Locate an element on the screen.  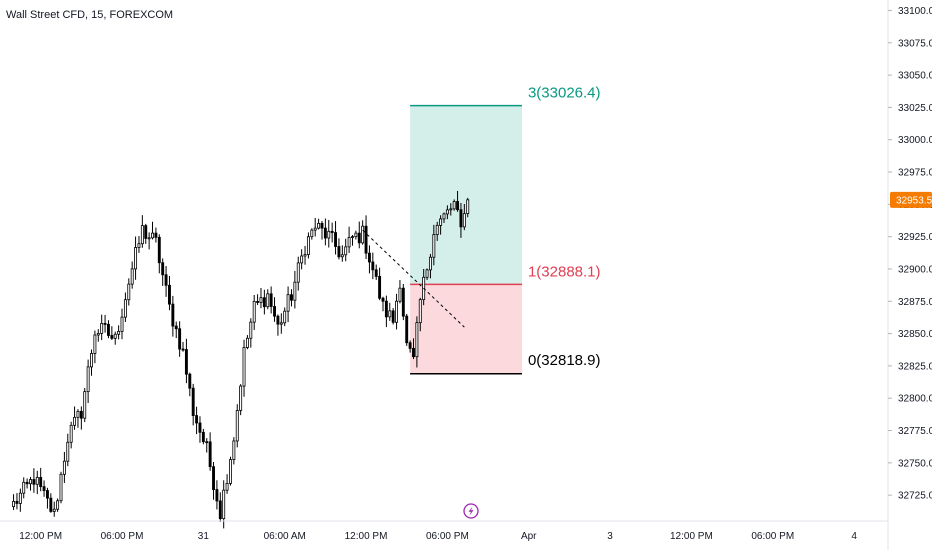
y-tick-label: 33025.0 is located at coordinates (915, 108).